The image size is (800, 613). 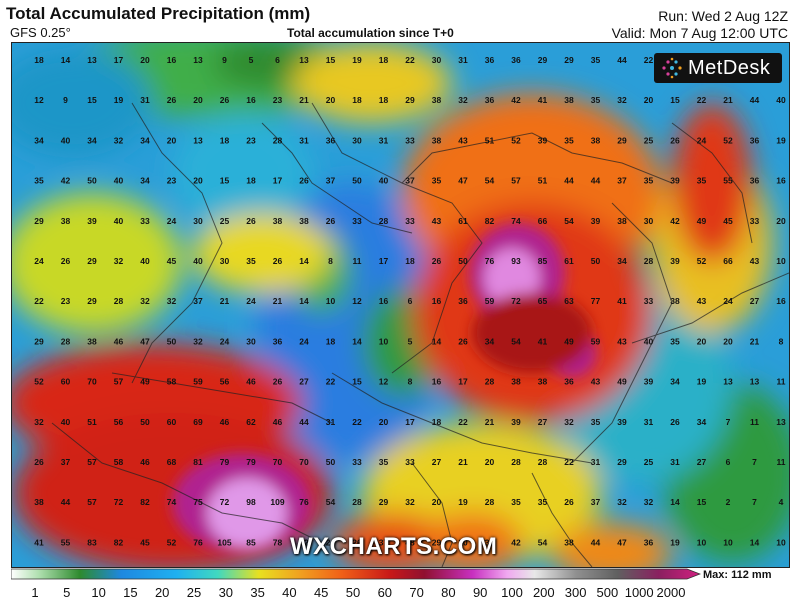 I want to click on grid-value: 13, so click(x=198, y=140).